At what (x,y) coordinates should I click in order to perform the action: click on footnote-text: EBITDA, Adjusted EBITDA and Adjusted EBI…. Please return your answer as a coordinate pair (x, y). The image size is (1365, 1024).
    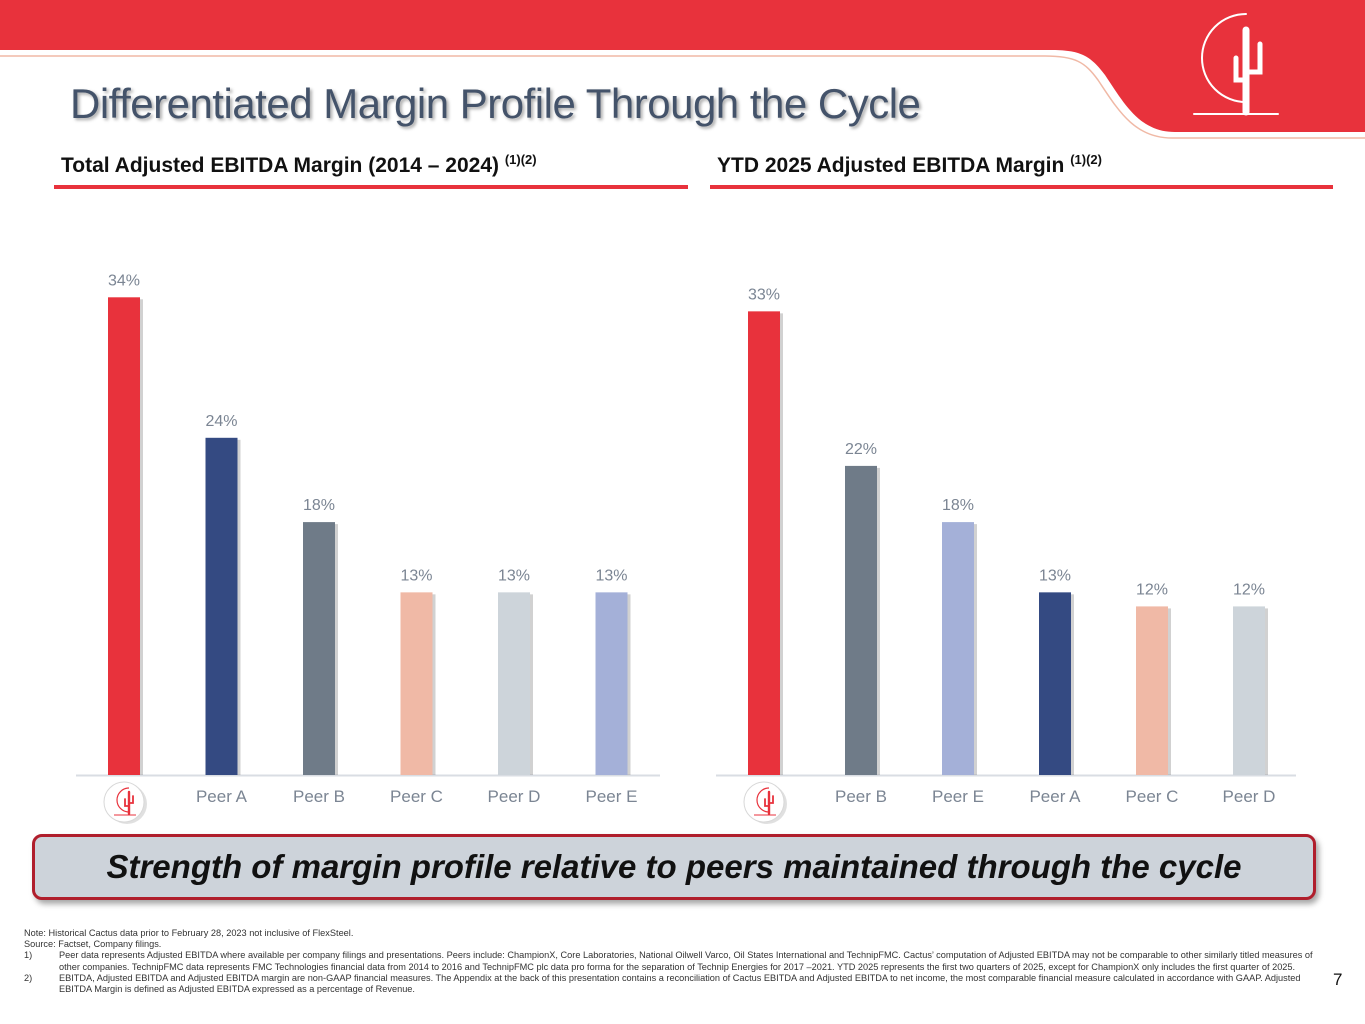
    Looking at the image, I should click on (680, 983).